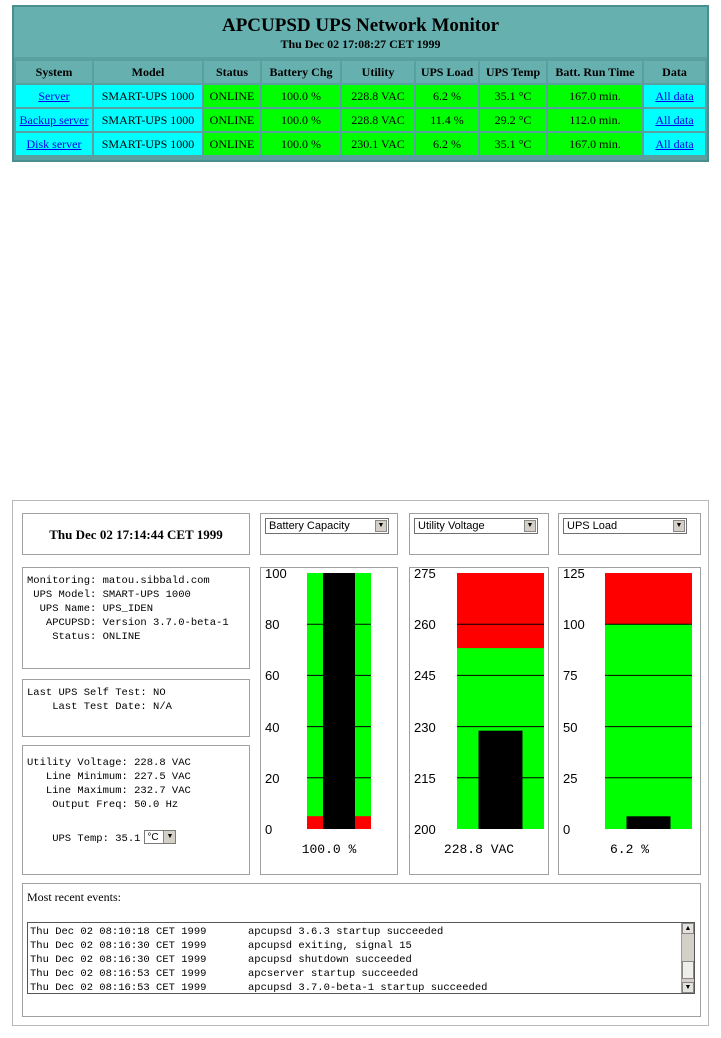 The image size is (721, 1038). I want to click on col-header-data: Data, so click(674, 72).